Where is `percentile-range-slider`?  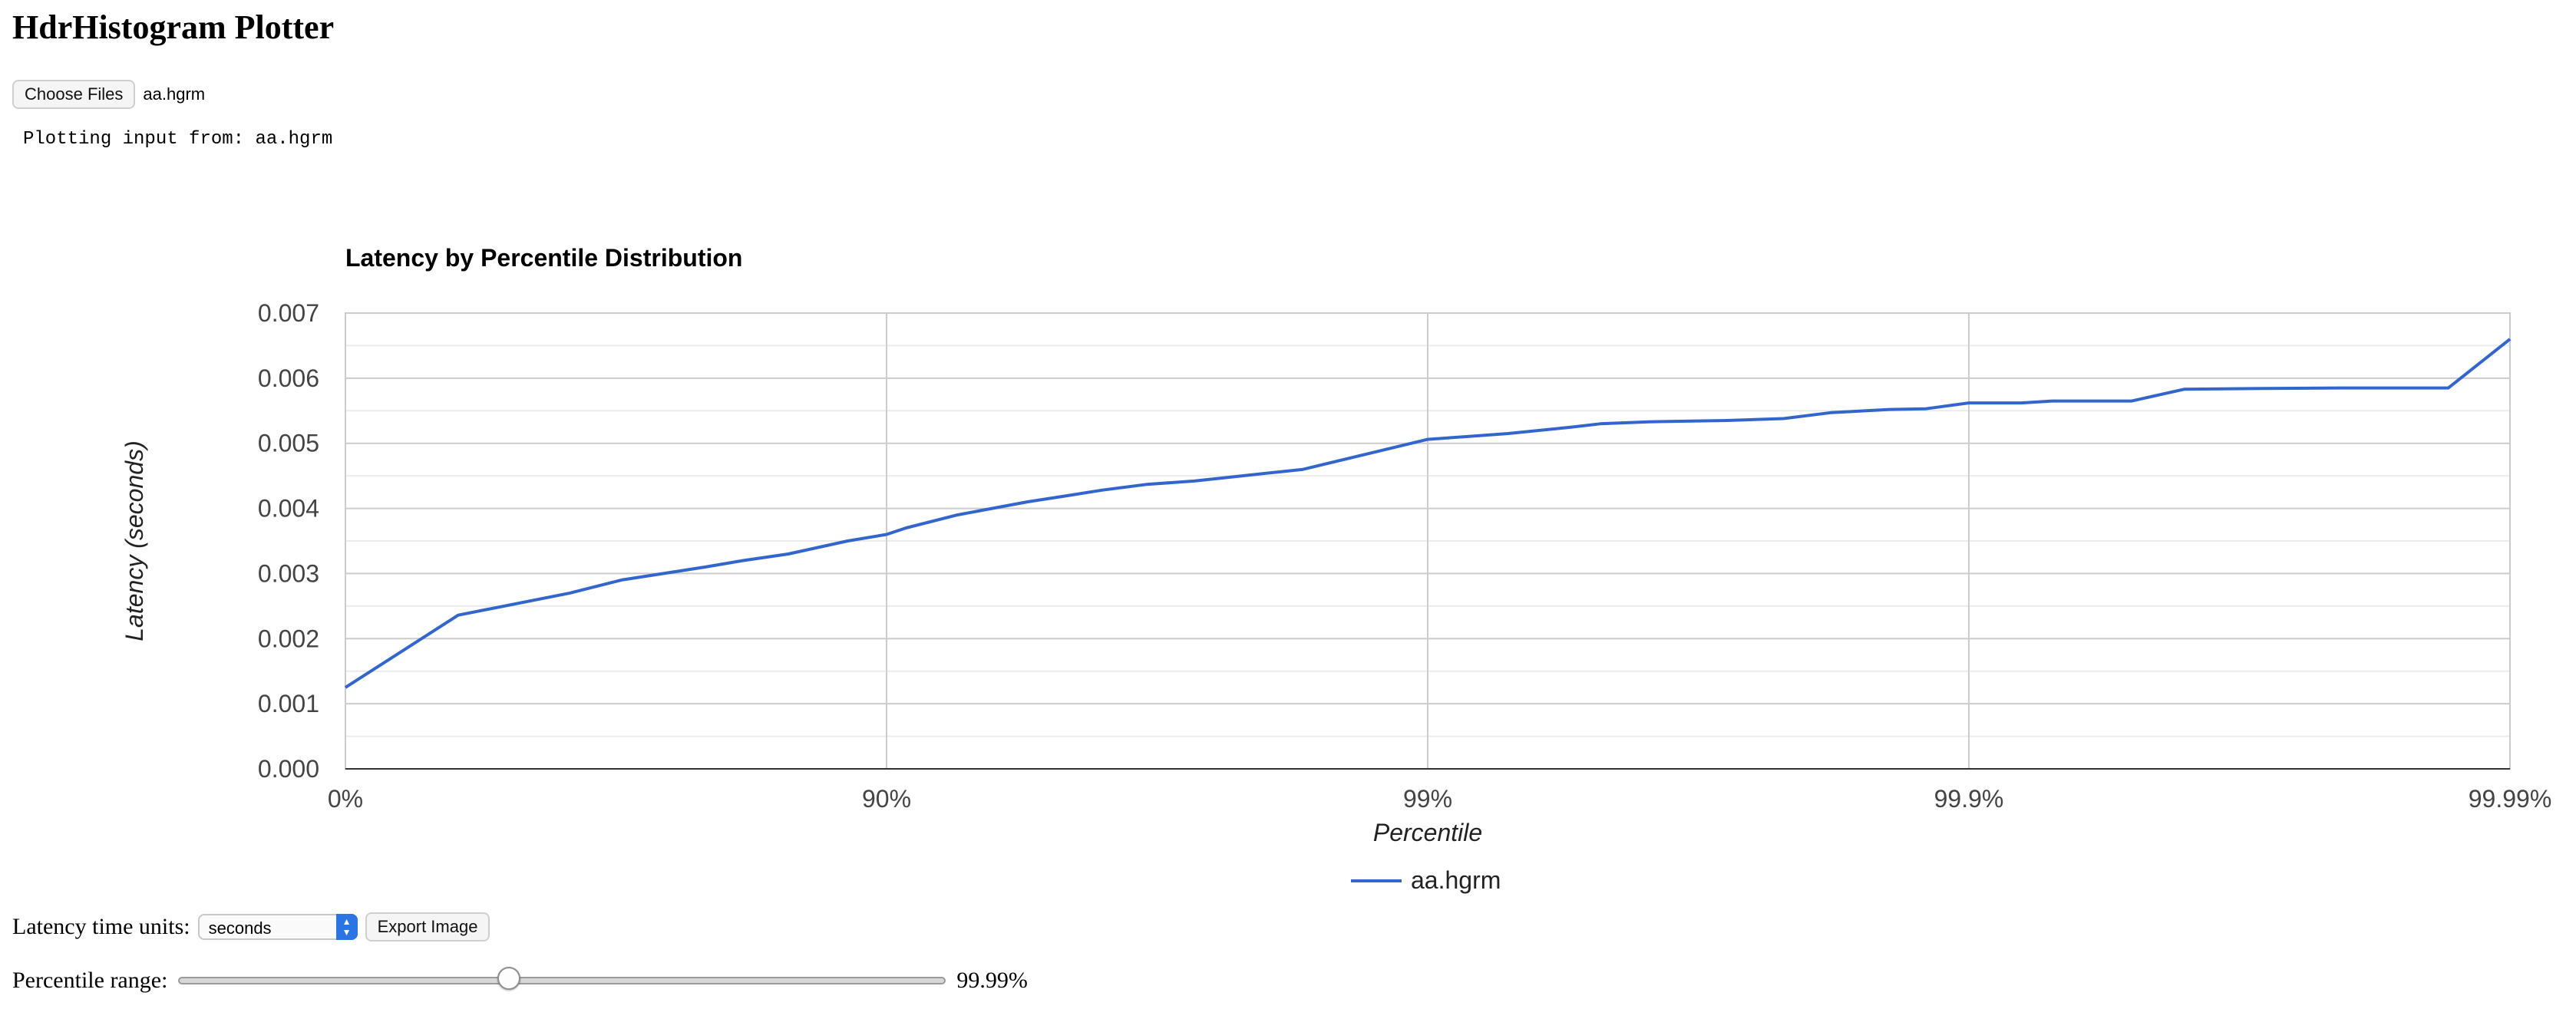 percentile-range-slider is located at coordinates (562, 978).